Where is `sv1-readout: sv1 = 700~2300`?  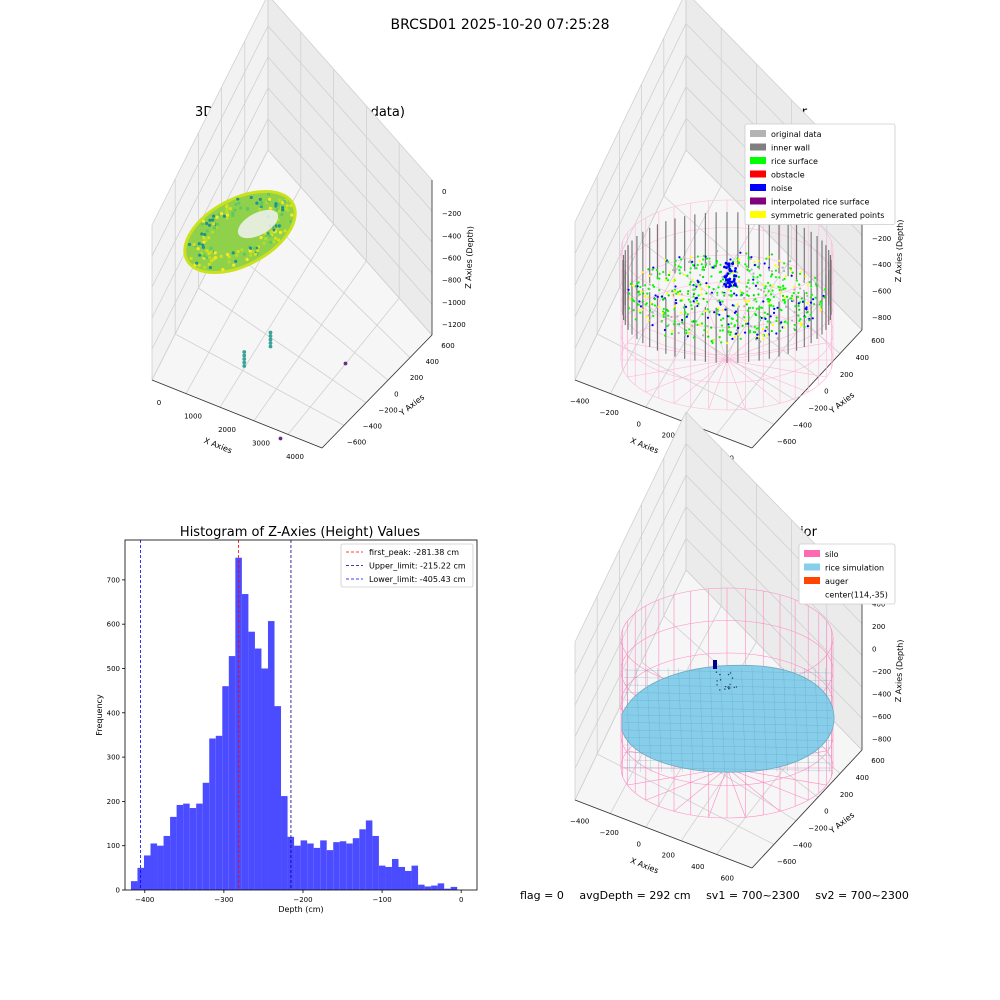
sv1-readout: sv1 = 700~2300 is located at coordinates (753, 895).